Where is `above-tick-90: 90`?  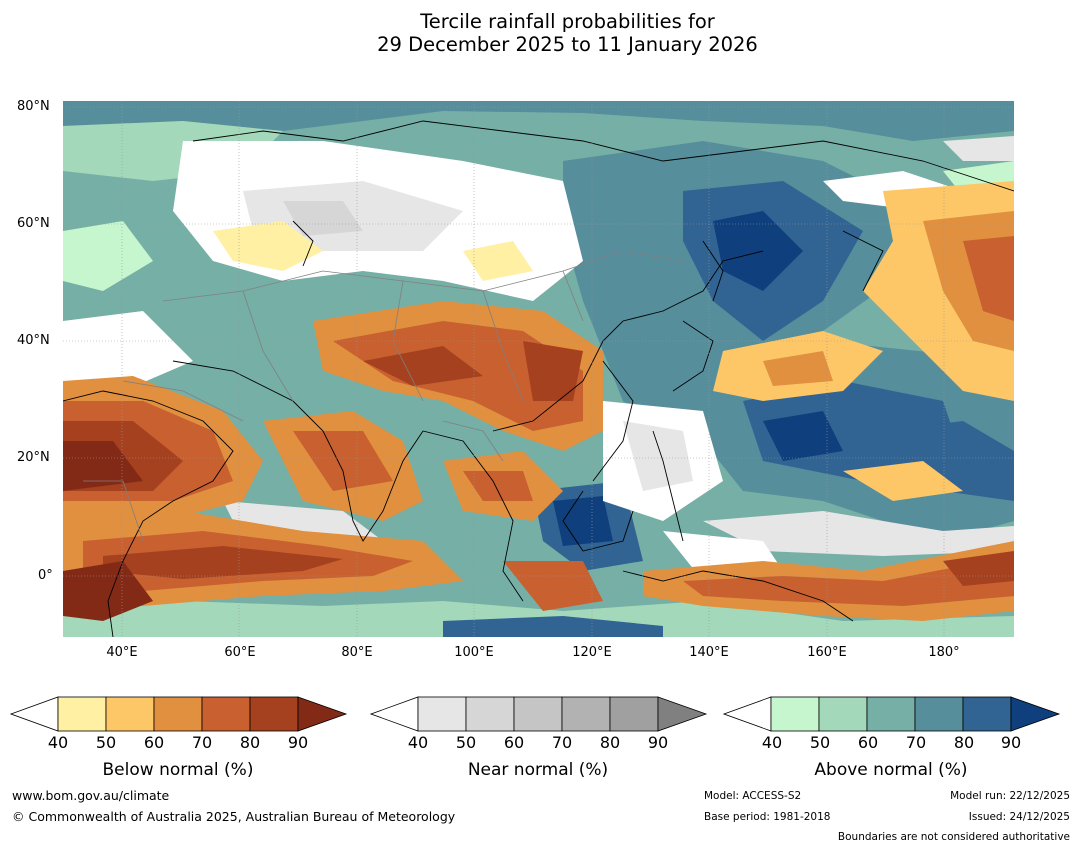
above-tick-90: 90 is located at coordinates (1011, 742).